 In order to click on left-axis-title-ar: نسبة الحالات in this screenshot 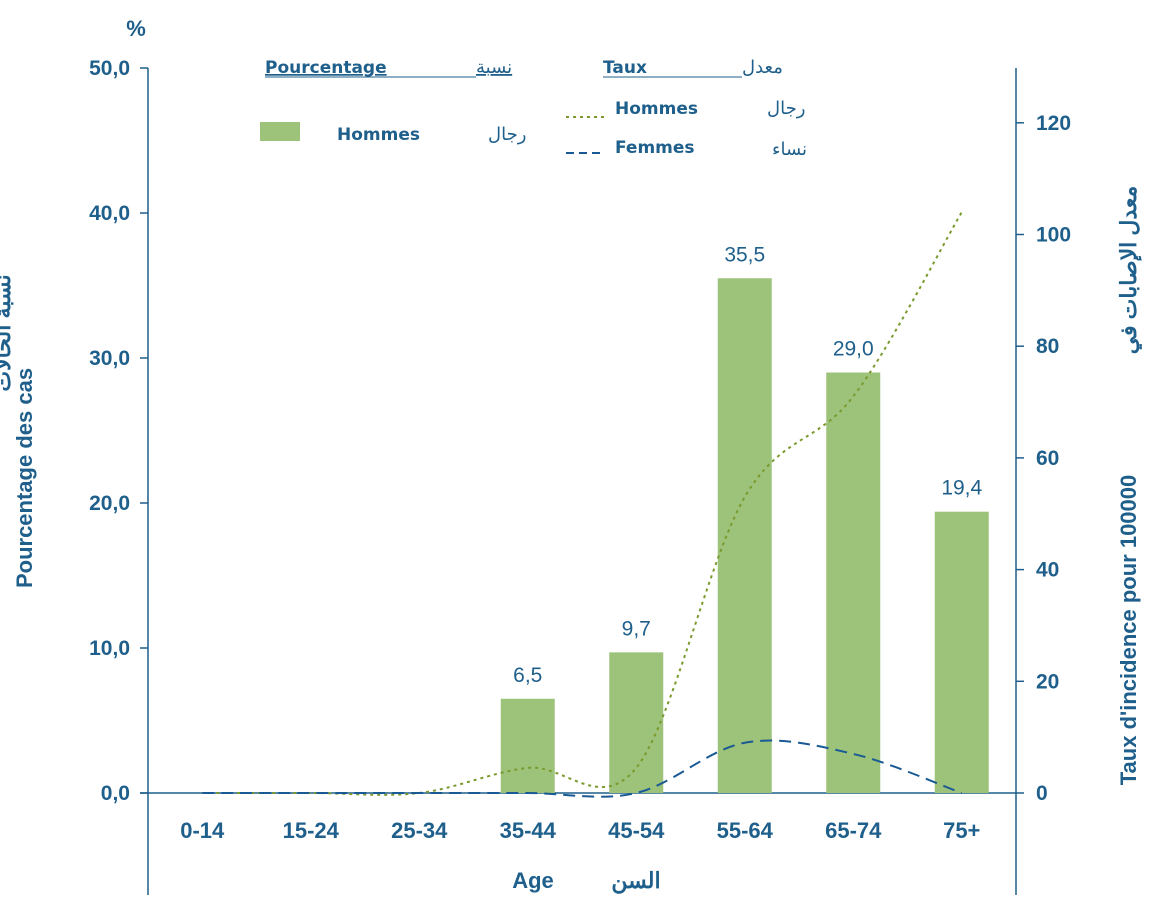, I will do `click(7, 332)`.